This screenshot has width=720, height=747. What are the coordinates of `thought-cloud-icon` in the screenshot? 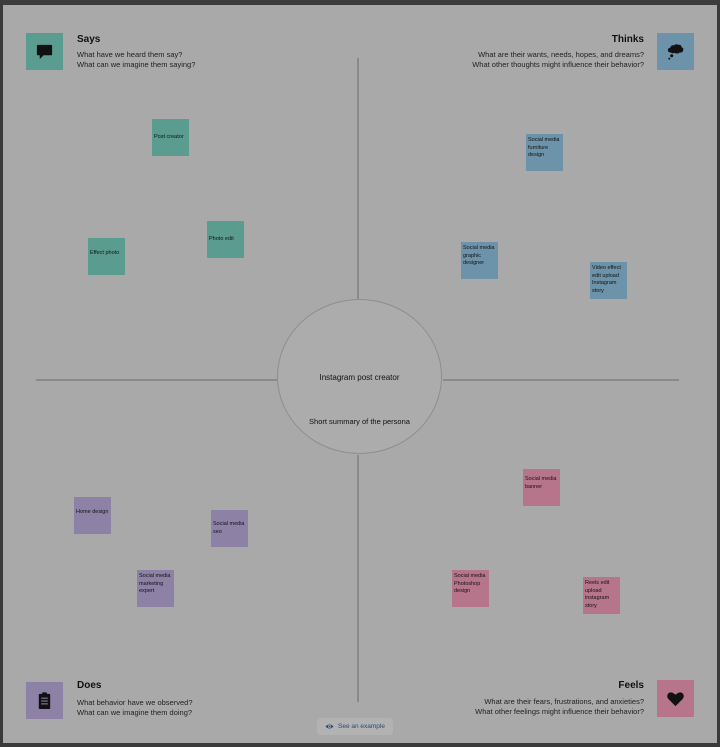 It's located at (675, 52).